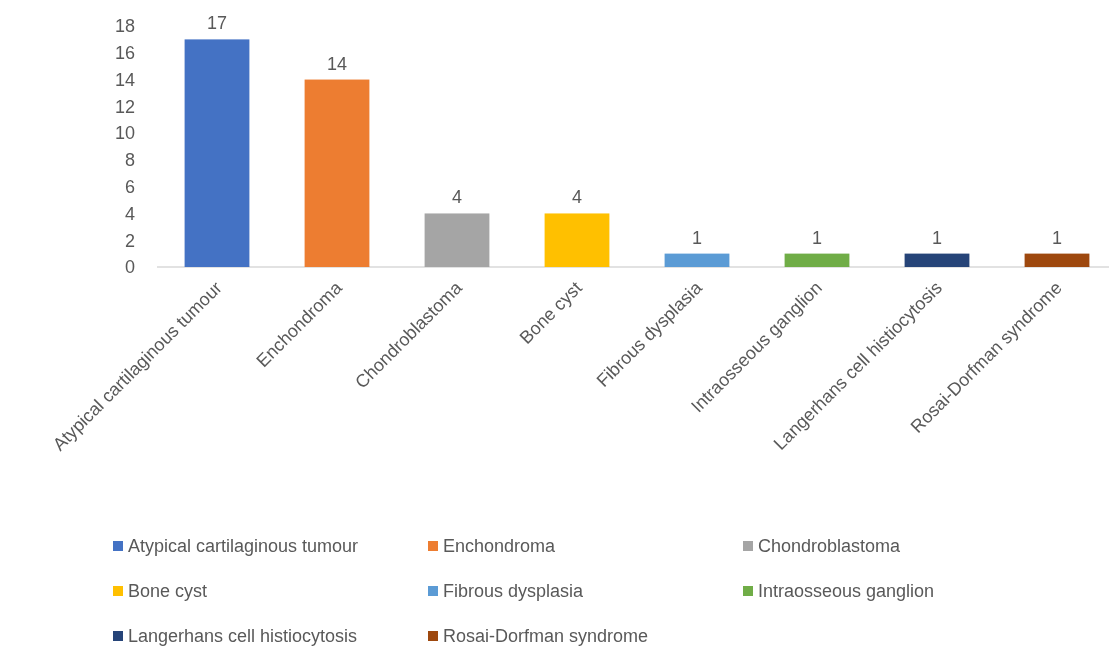 This screenshot has height=650, width=1109. I want to click on legend-label: Chondroblastoma, so click(830, 546).